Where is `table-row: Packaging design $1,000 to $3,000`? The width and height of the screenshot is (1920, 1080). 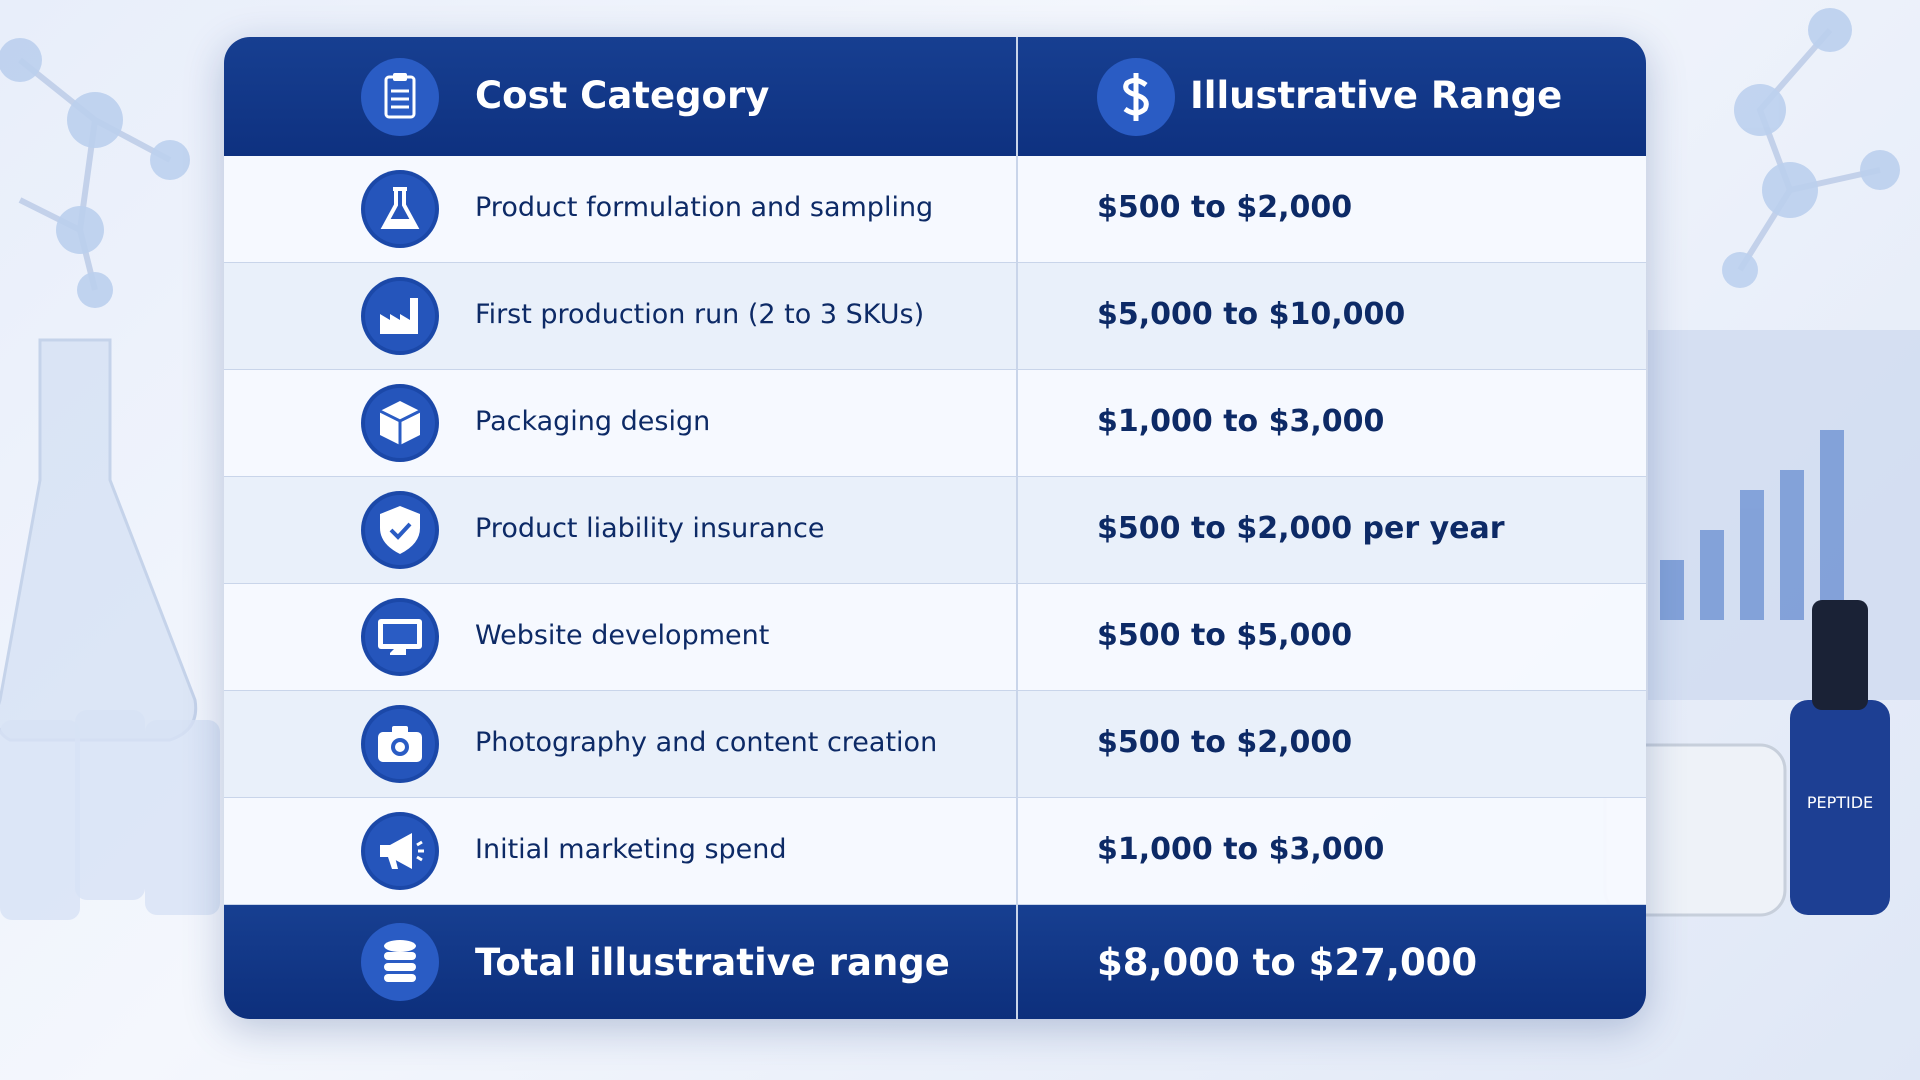
table-row: Packaging design $1,000 to $3,000 is located at coordinates (935, 423).